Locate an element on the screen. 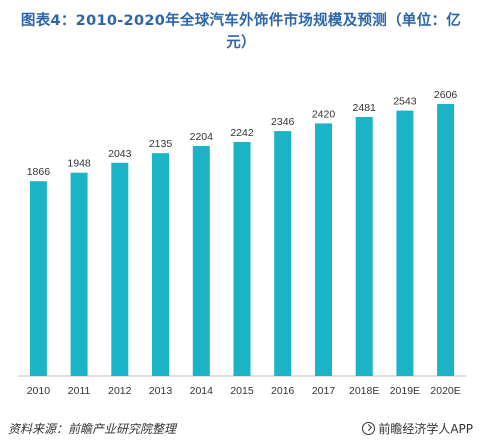 This screenshot has height=447, width=481. data-label-2011: 1948 is located at coordinates (79, 164).